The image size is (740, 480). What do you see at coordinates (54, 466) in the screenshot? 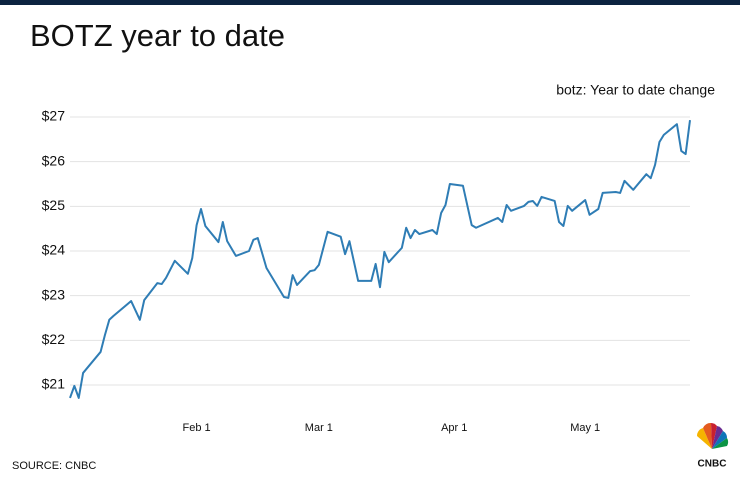
I see `source: SOURCE: CNBC` at bounding box center [54, 466].